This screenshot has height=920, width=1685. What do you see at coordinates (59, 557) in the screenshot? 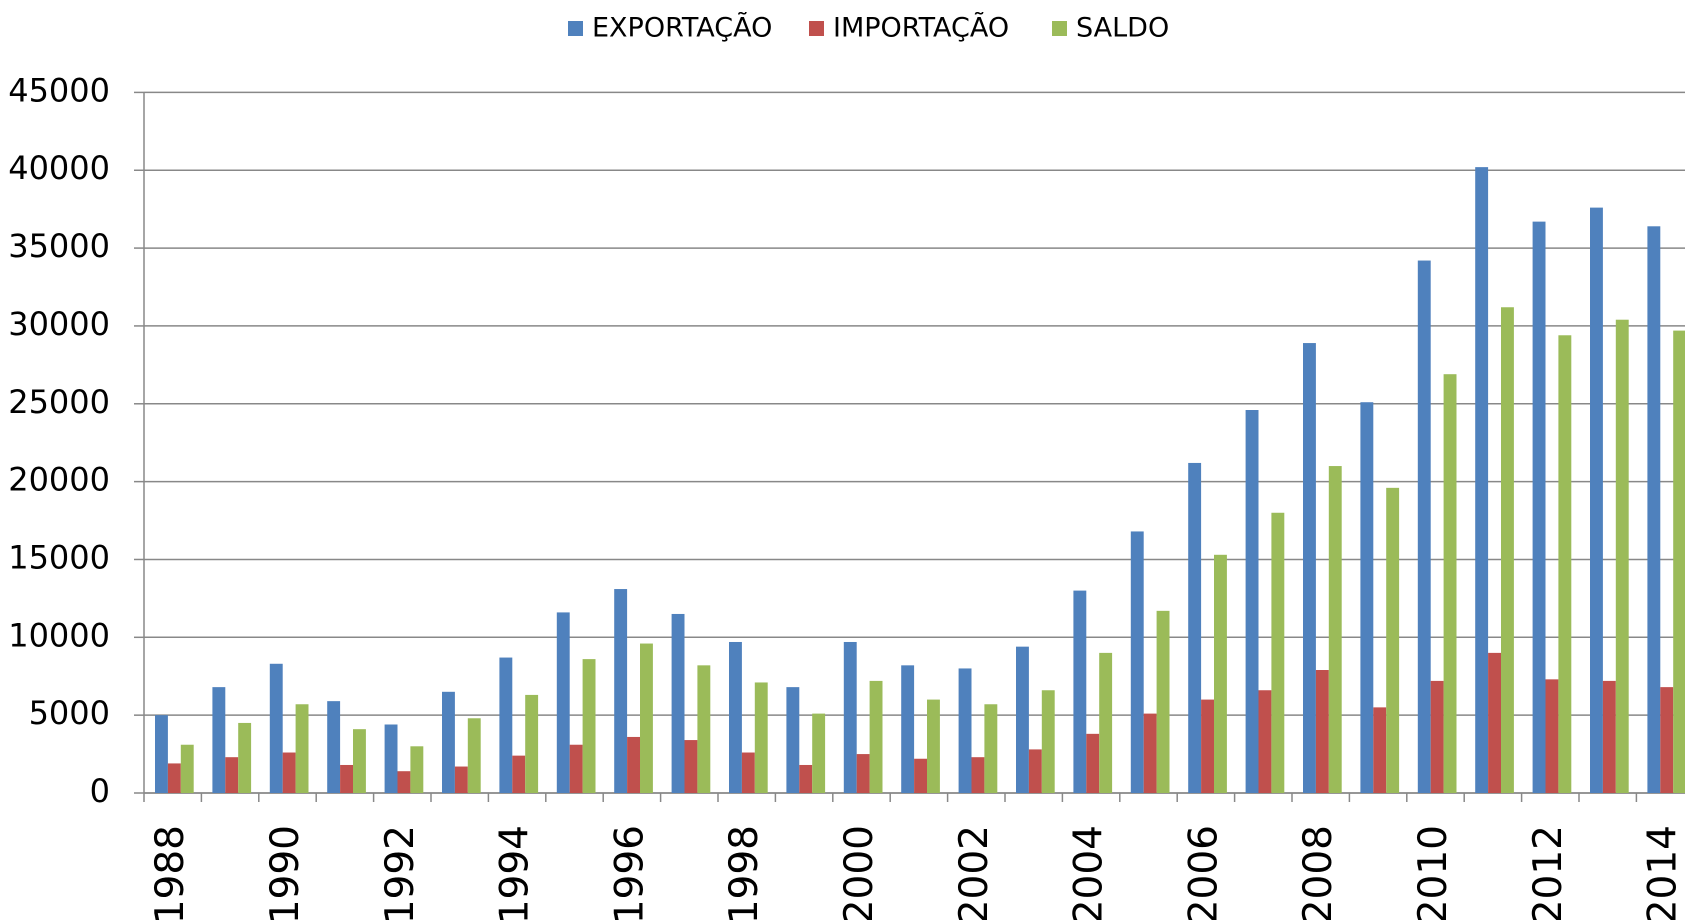
I see `y-tick-label: 15000` at bounding box center [59, 557].